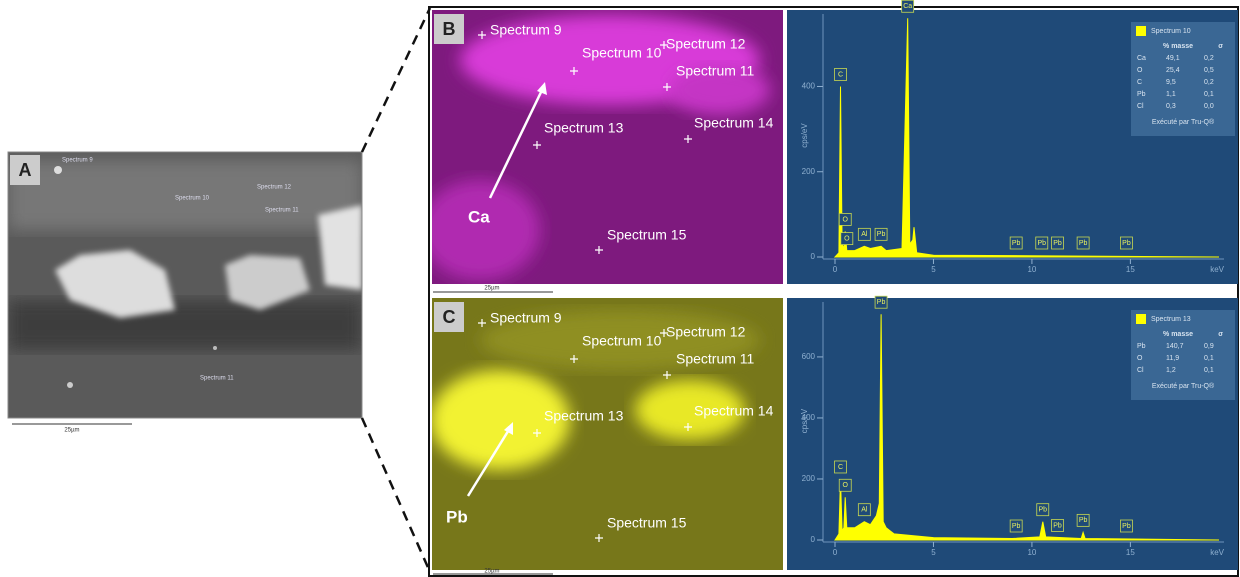  What do you see at coordinates (1209, 106) in the screenshot?
I see `legend-cell: 0,0` at bounding box center [1209, 106].